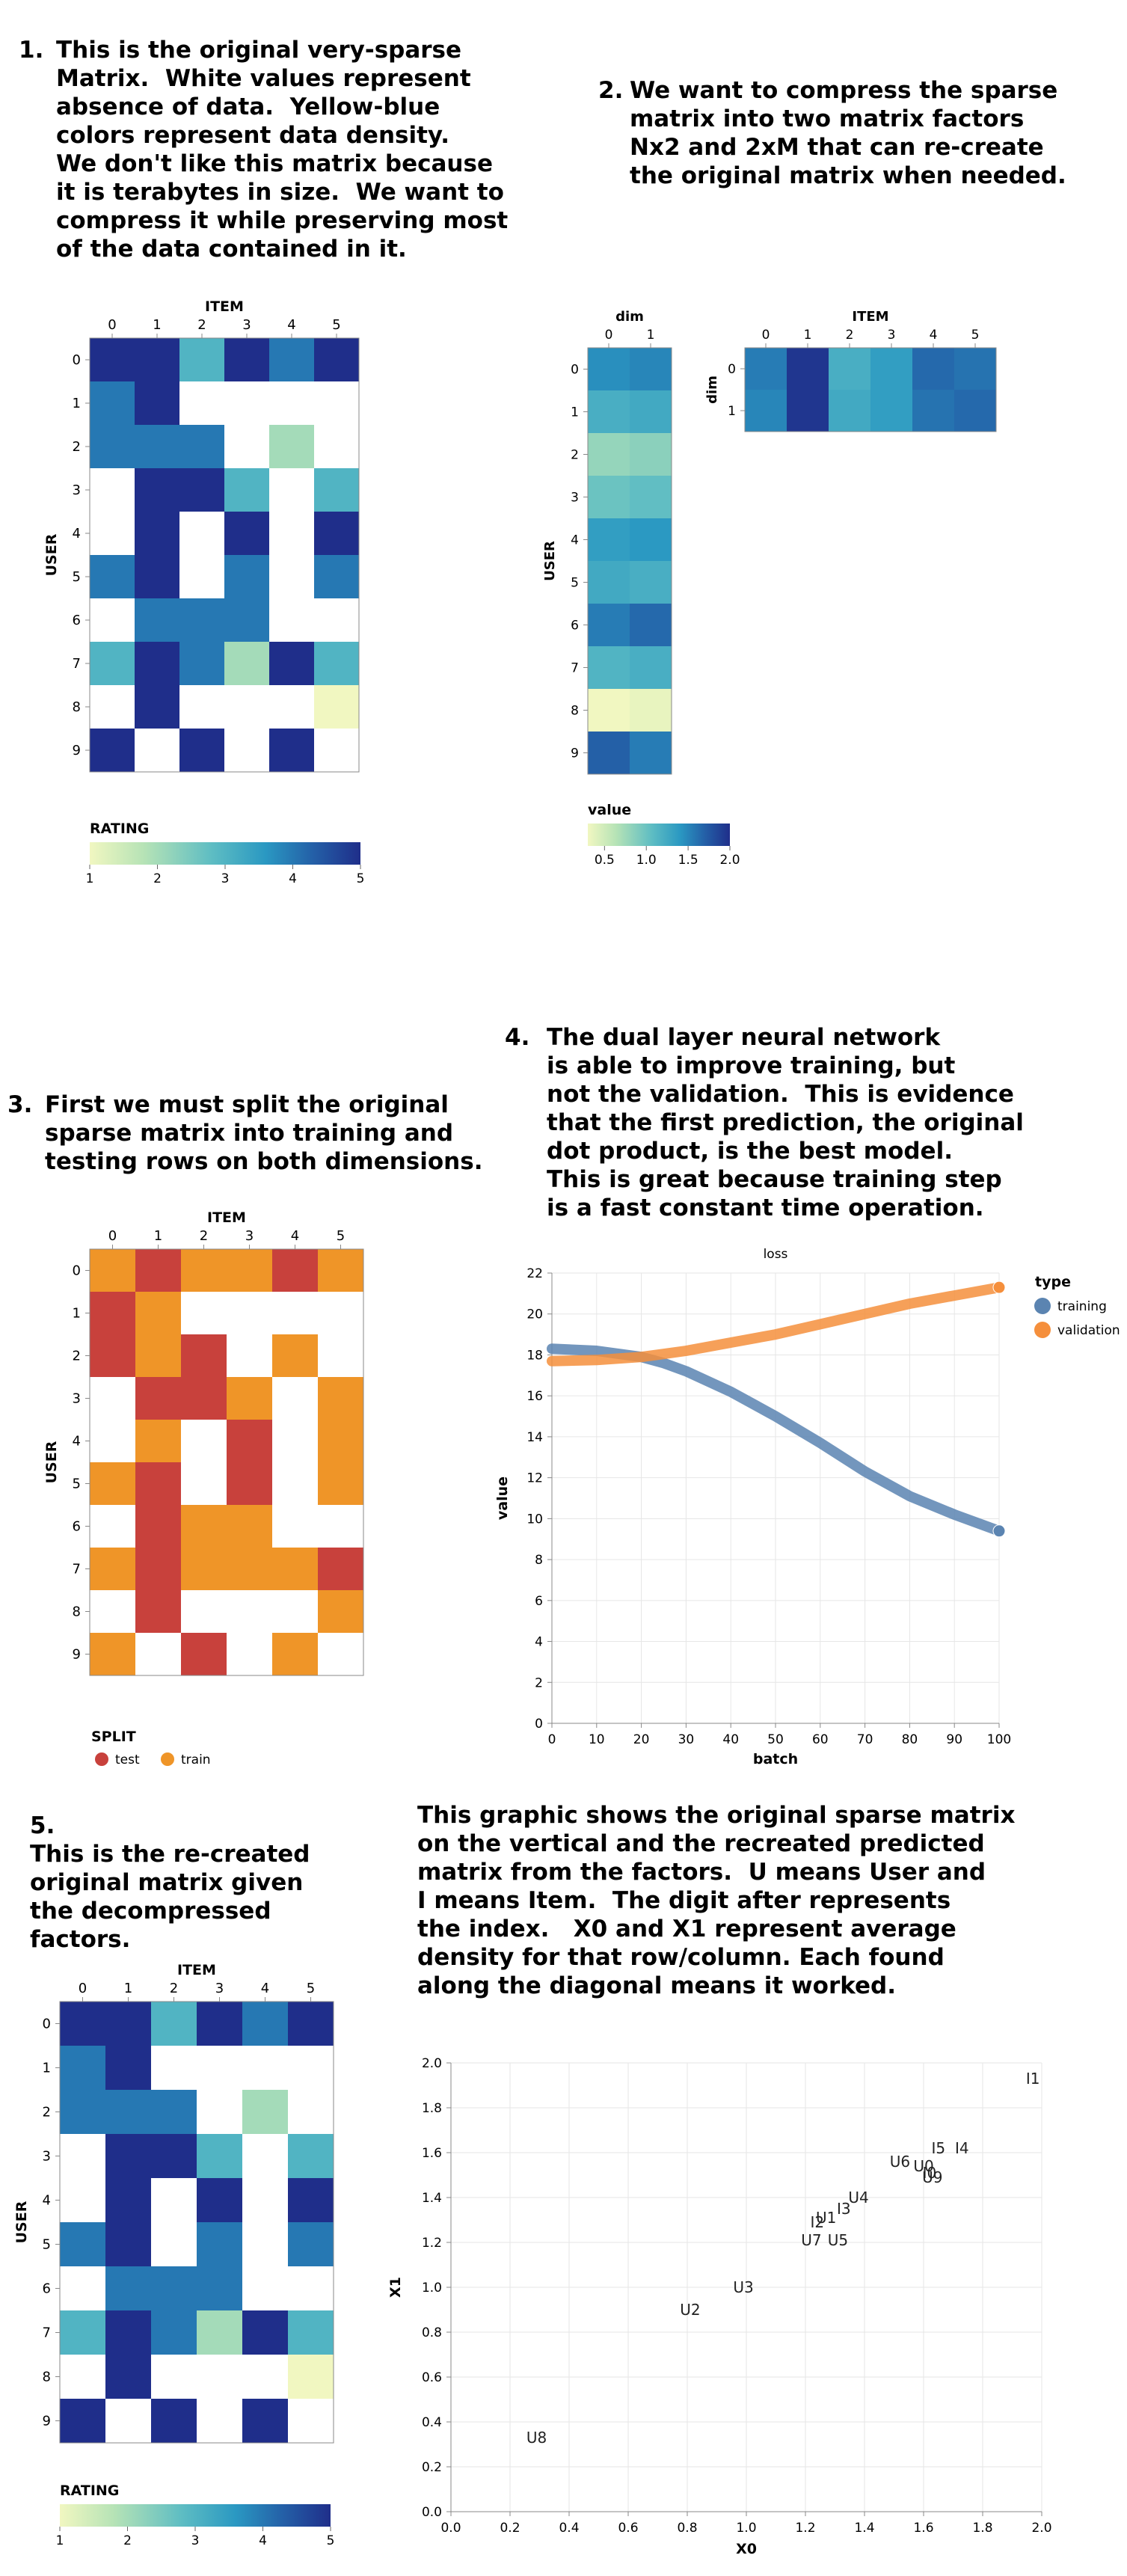 The image size is (1127, 2576). Describe the element at coordinates (597, 1739) in the screenshot. I see `x-tick-label: 10` at that location.